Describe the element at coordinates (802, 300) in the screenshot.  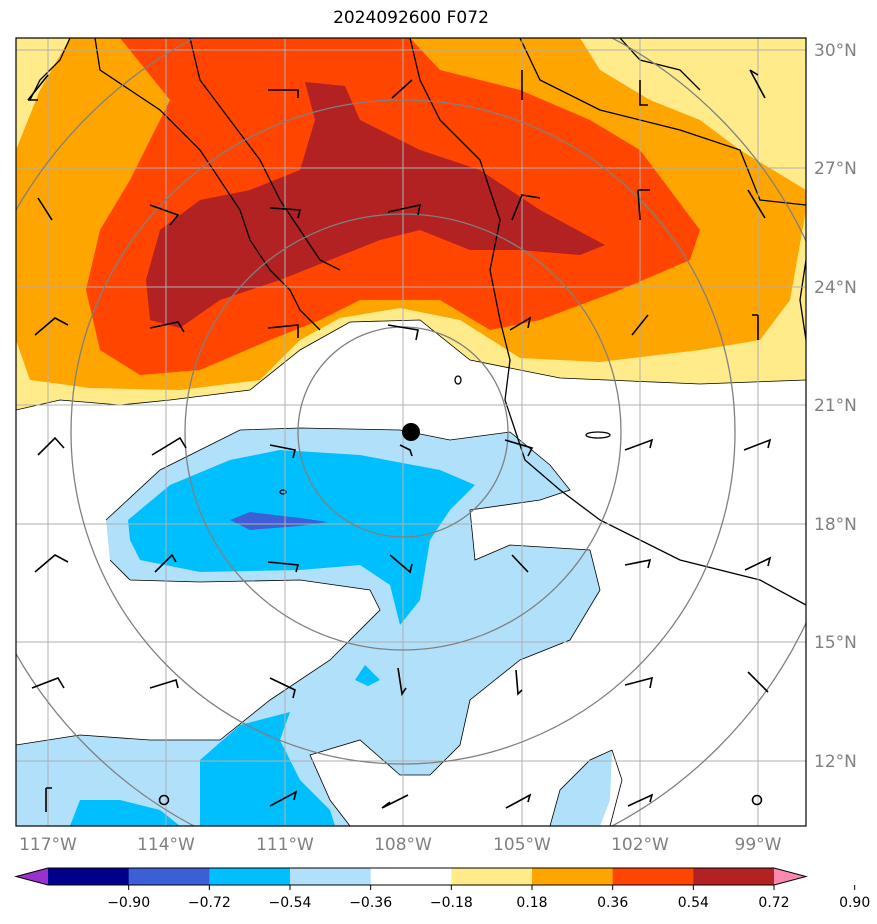
I see `gulf-of-mexico-coast` at that location.